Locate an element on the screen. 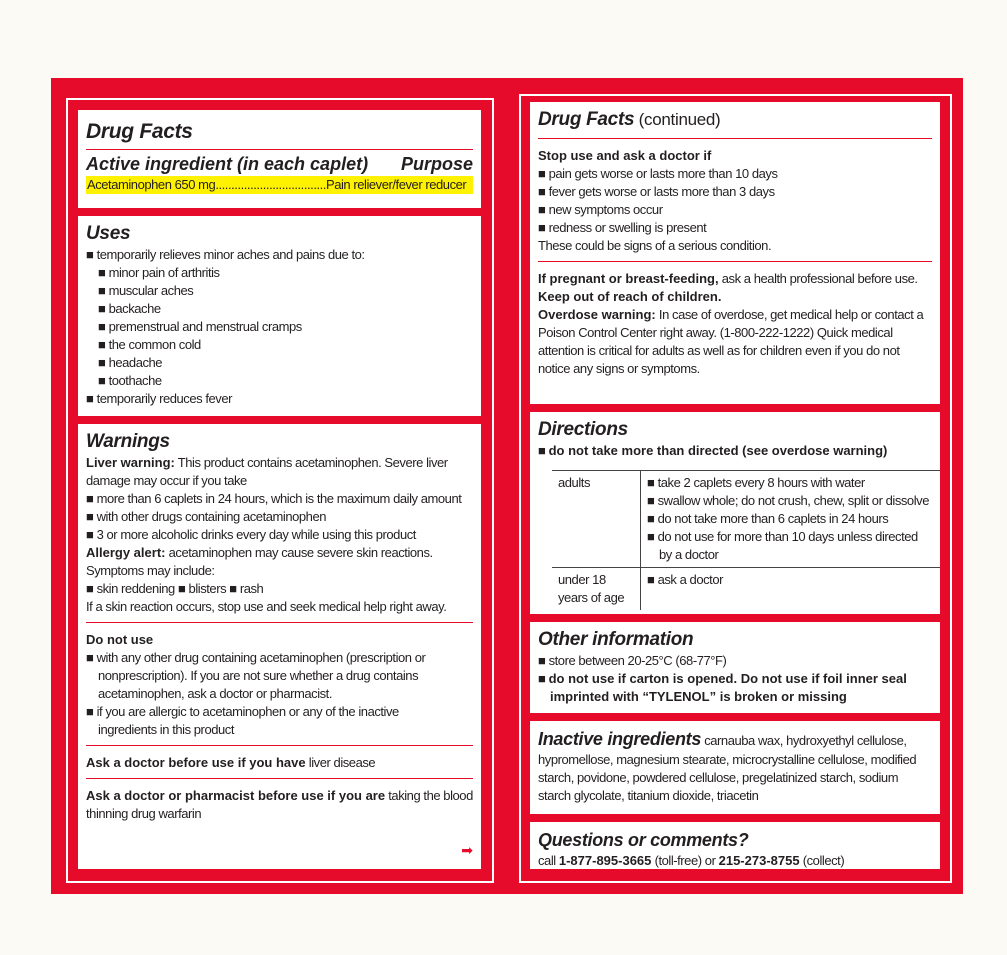 The image size is (1007, 955). section-heading: Warnings is located at coordinates (128, 441).